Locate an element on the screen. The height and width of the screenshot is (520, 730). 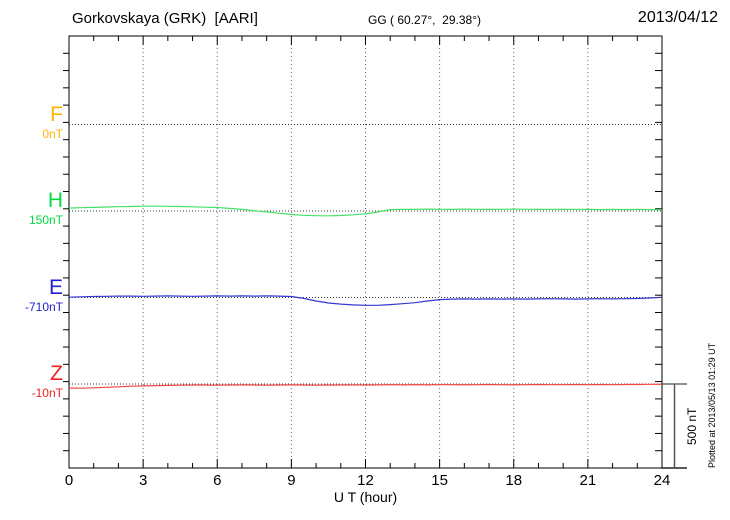
trace-baseline-value-H: 150nT is located at coordinates (45, 220).